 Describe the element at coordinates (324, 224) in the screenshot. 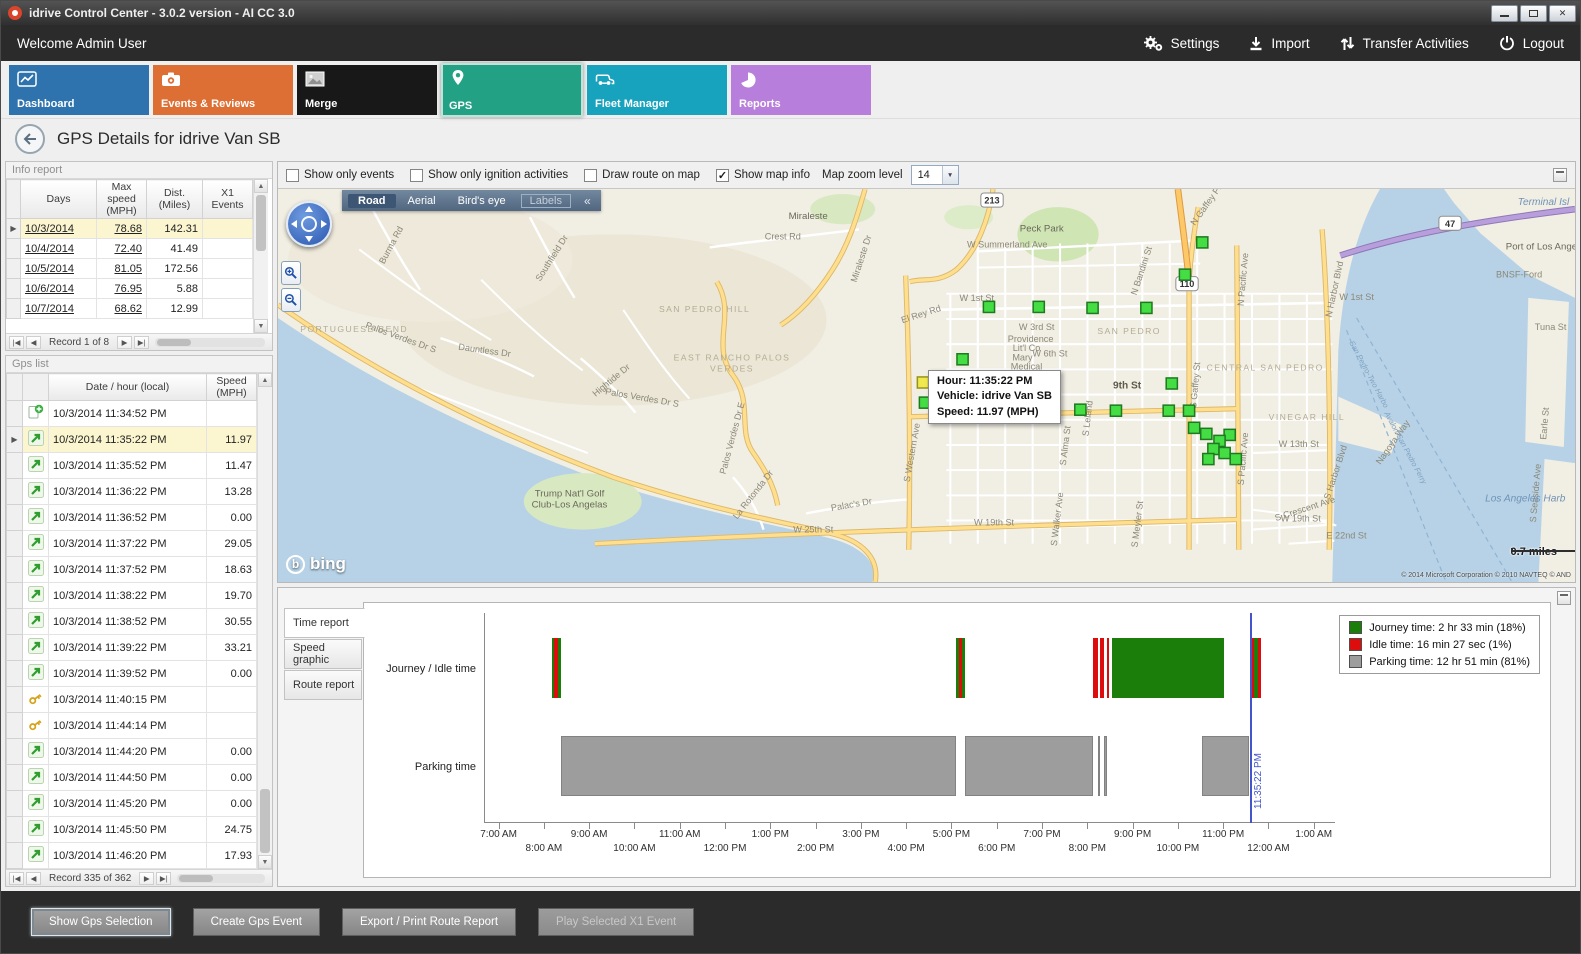

I see `pan-east-icon` at that location.